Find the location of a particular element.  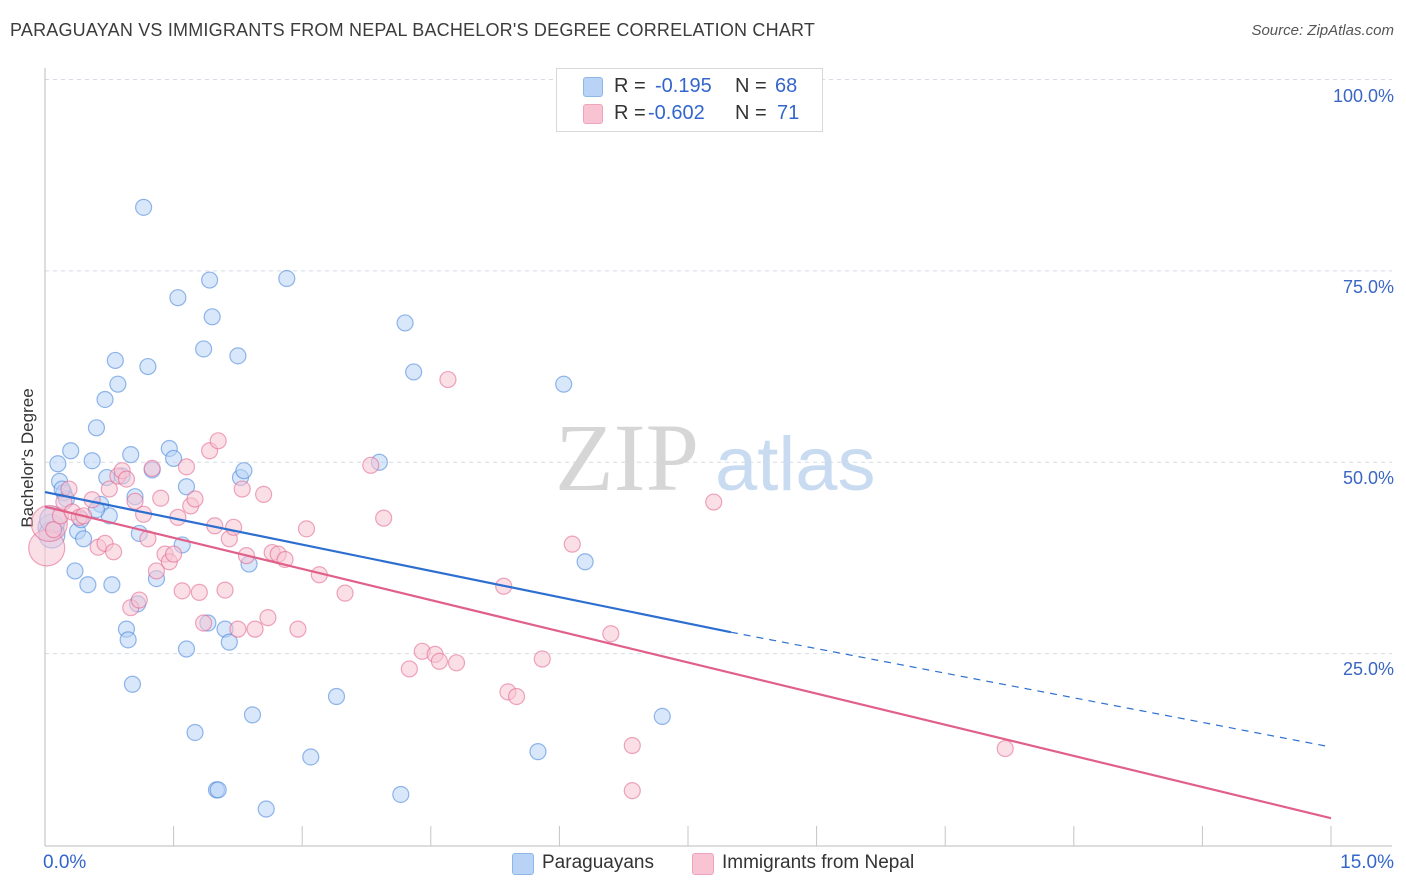

x-tick-max: 15.0% is located at coordinates (1367, 862).